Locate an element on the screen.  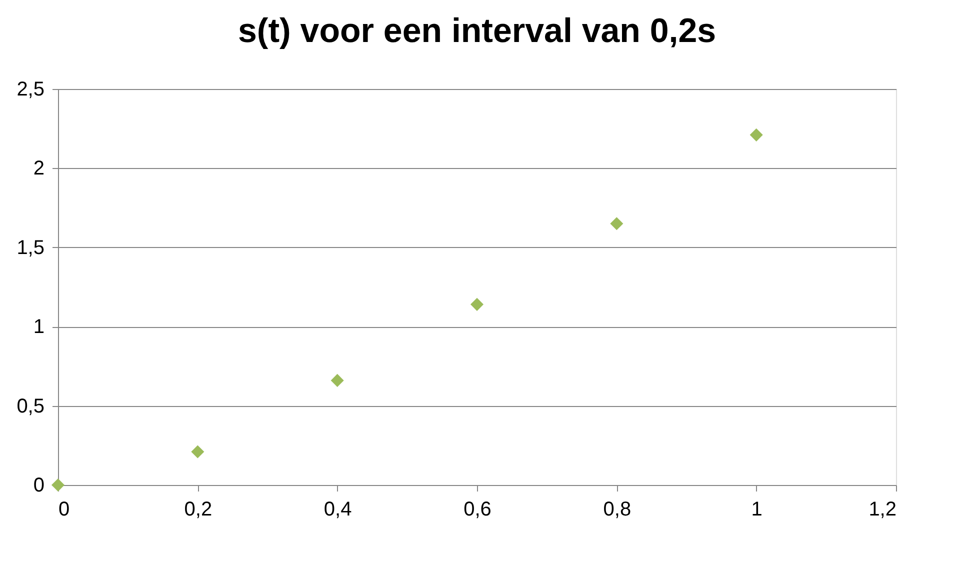
y-tick-label: 2,5 is located at coordinates (30, 89).